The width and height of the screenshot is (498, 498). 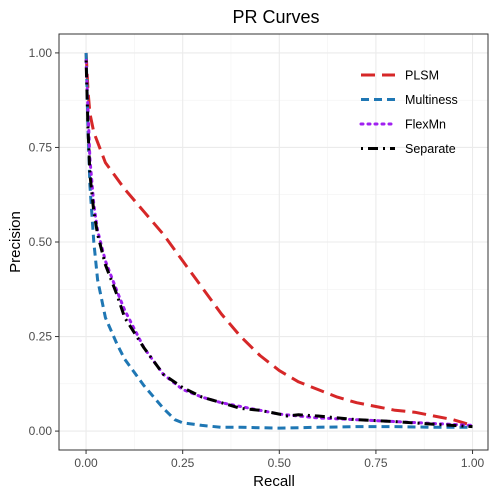 I want to click on legend-label-multiness: Multiness, so click(x=431, y=100).